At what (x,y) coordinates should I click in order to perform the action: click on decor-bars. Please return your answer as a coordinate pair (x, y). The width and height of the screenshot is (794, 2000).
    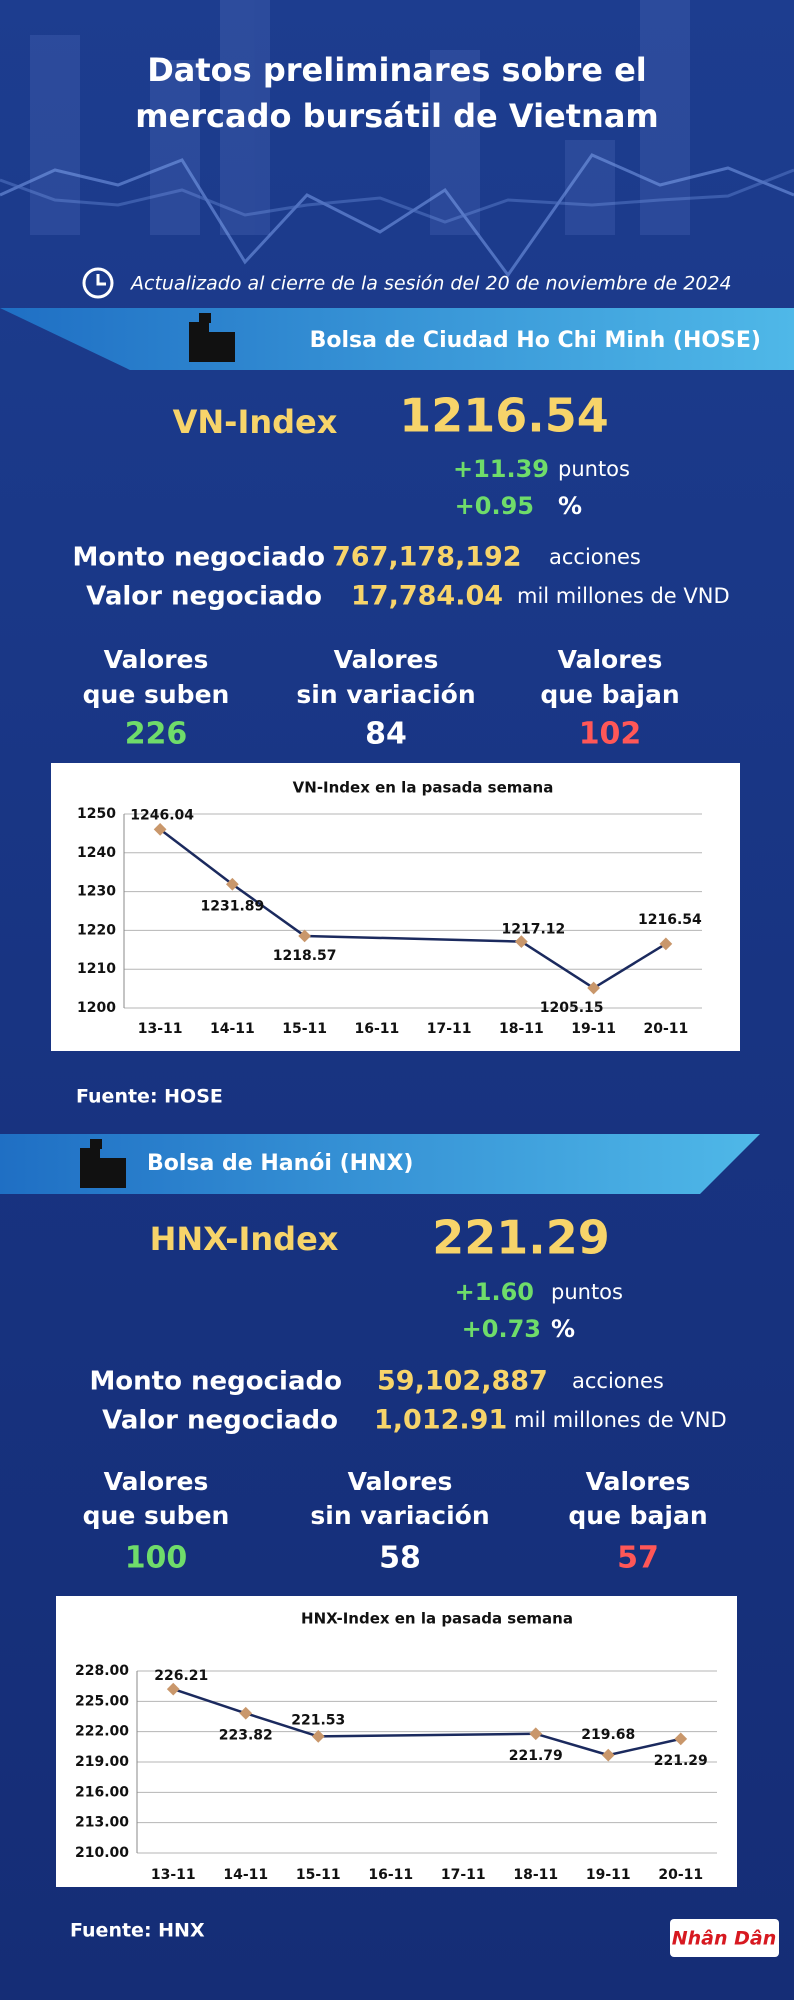
    Looking at the image, I should click on (360, 117).